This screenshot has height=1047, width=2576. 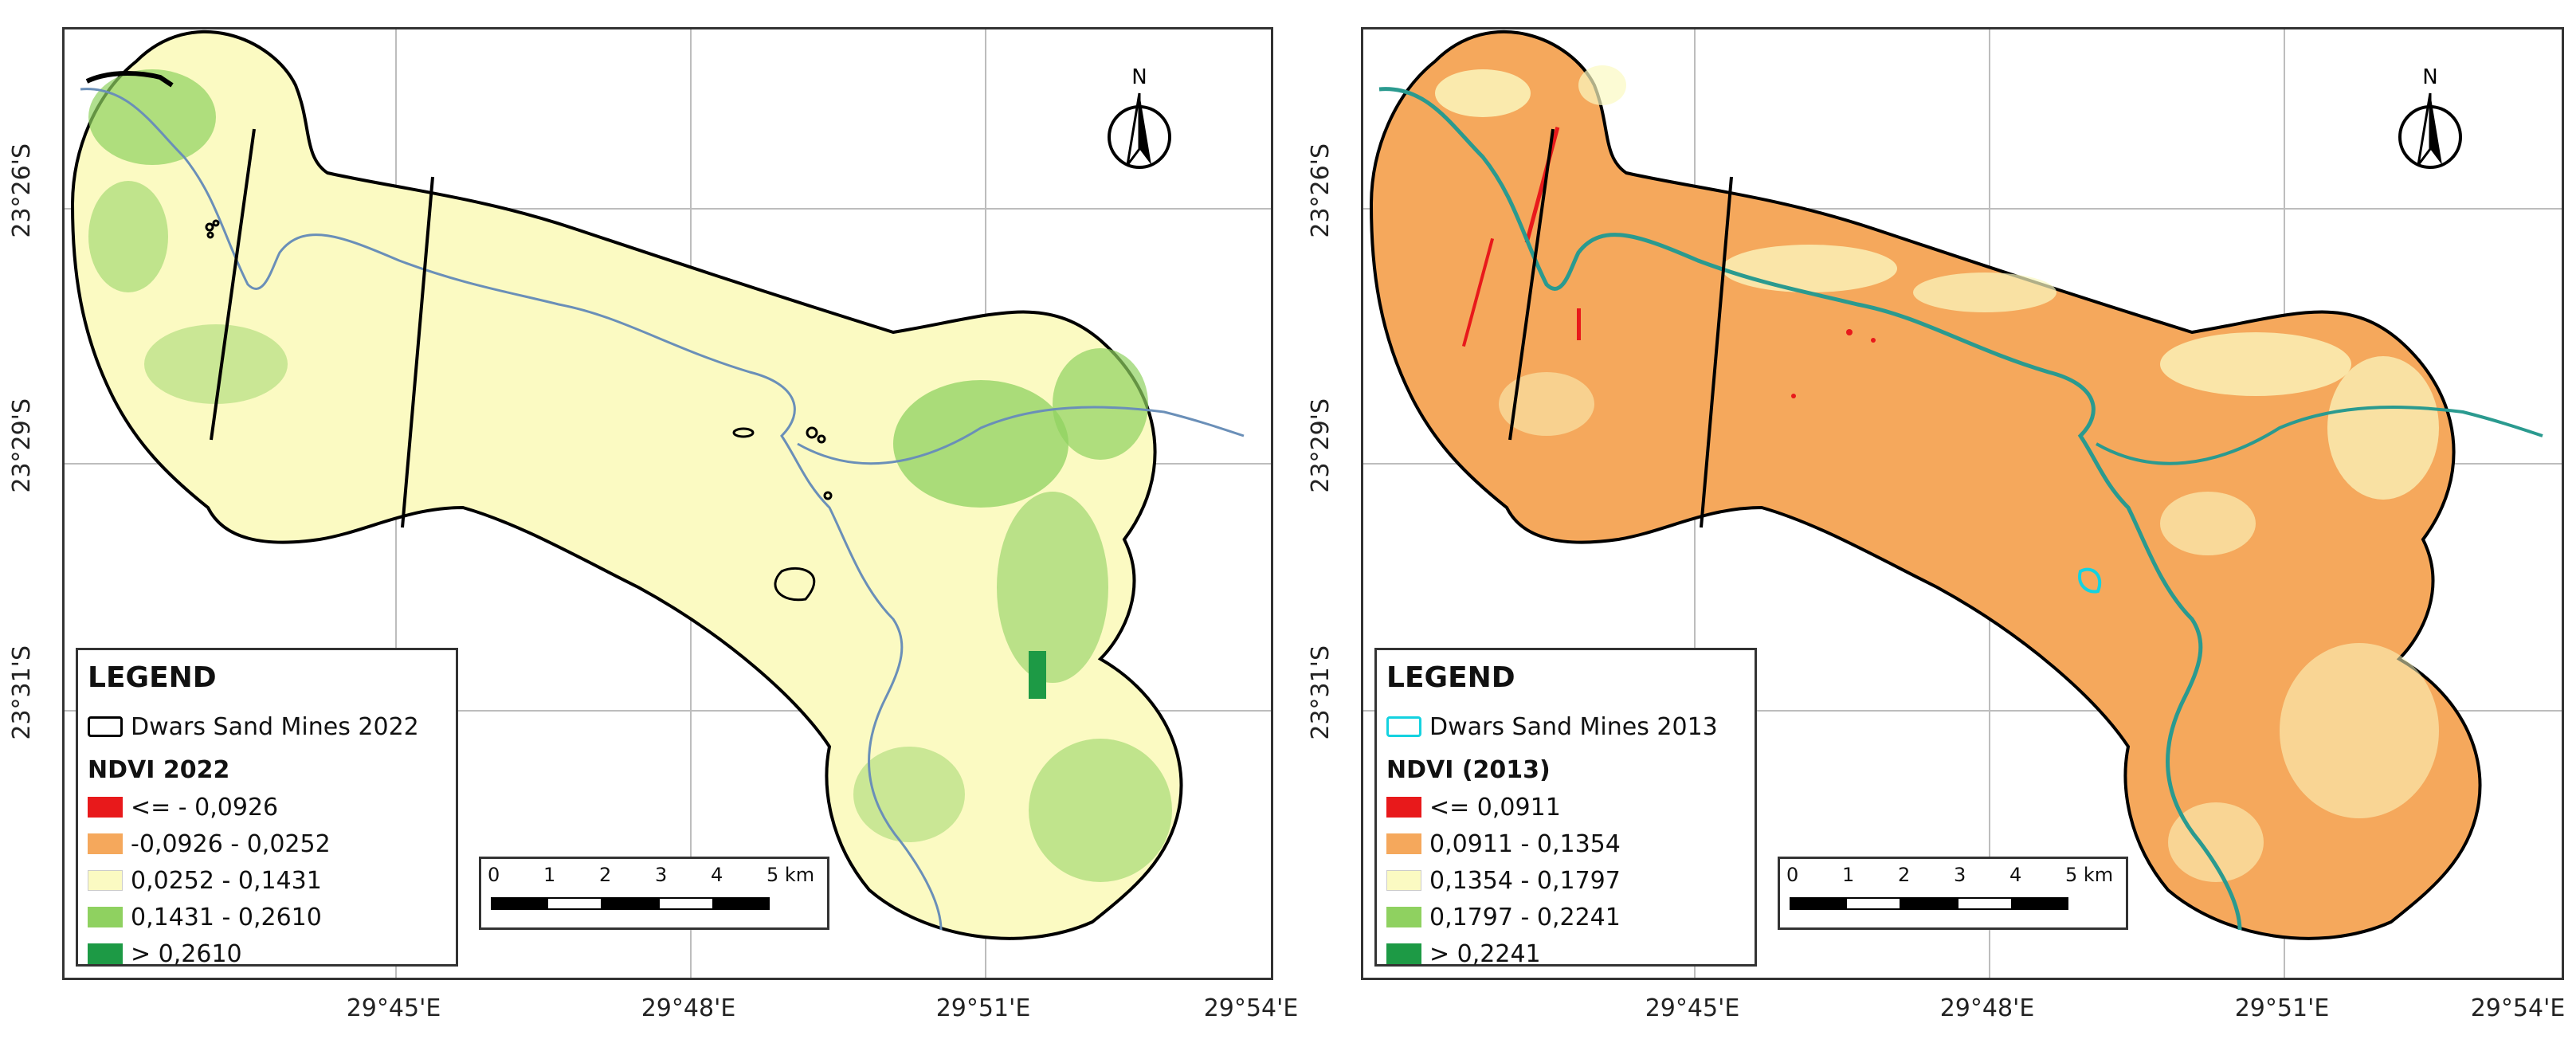 I want to click on low-ndvi-spots, so click(x=1669, y=262).